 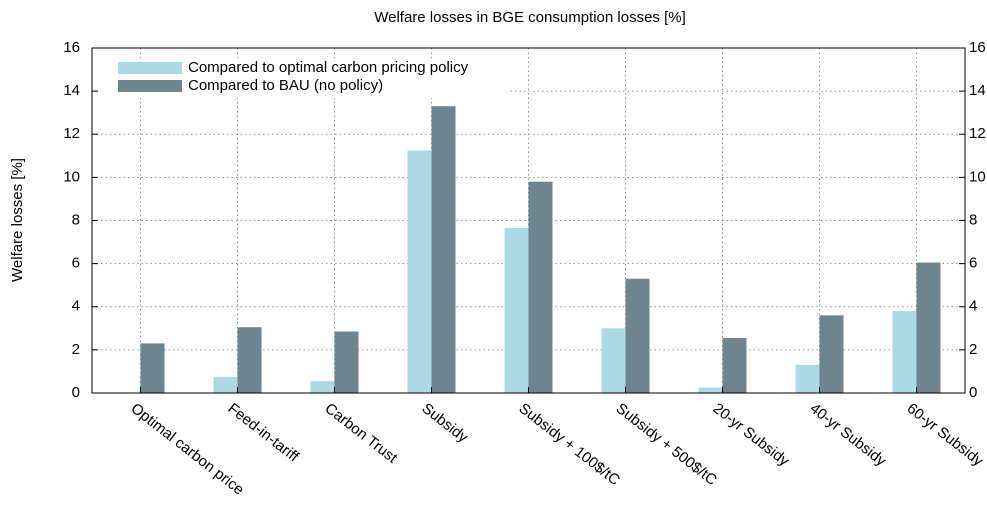 What do you see at coordinates (76, 306) in the screenshot?
I see `y-tick-label: 4` at bounding box center [76, 306].